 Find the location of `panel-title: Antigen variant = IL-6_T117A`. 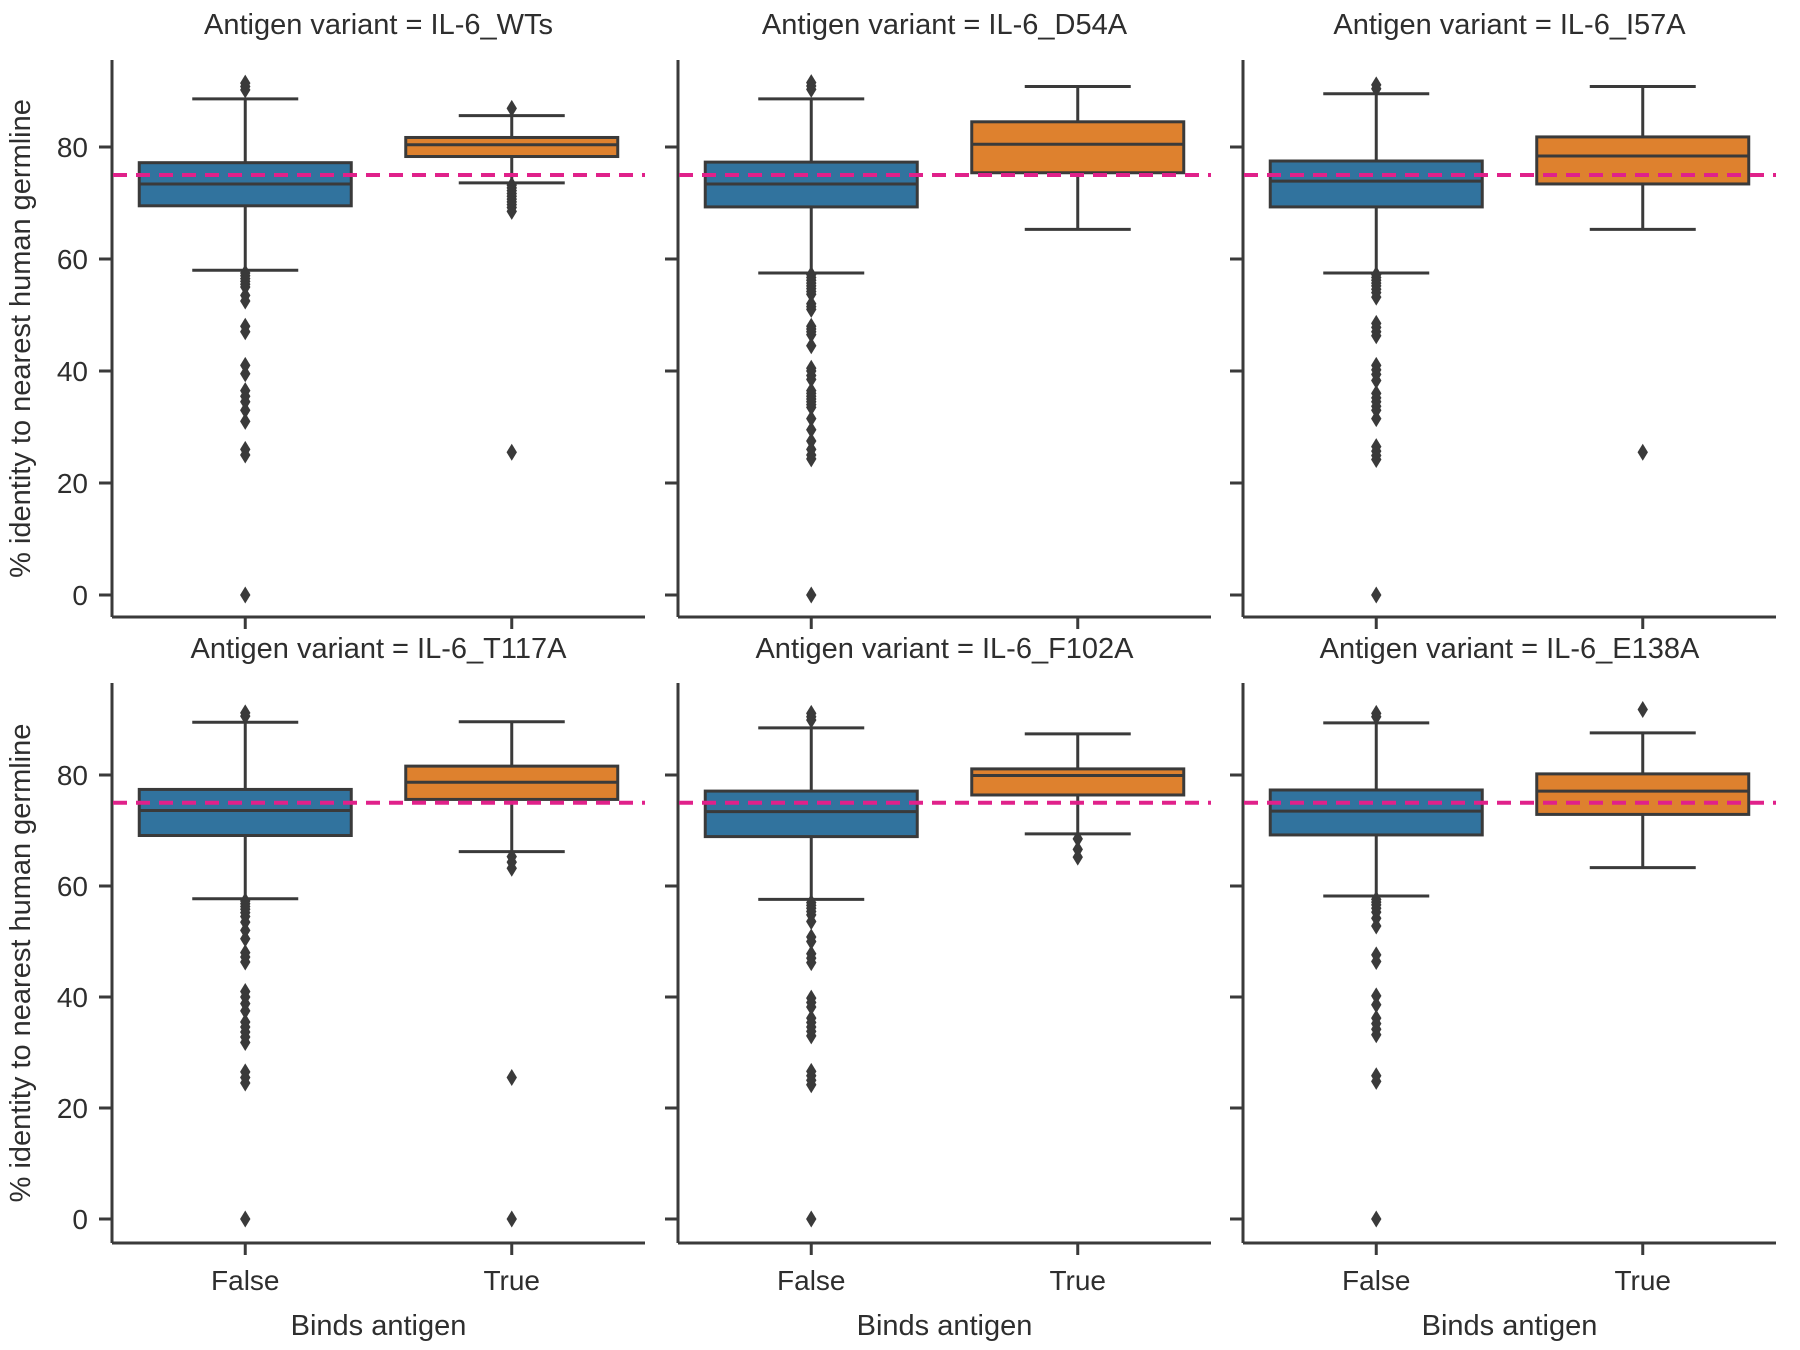

panel-title: Antigen variant = IL-6_T117A is located at coordinates (379, 649).